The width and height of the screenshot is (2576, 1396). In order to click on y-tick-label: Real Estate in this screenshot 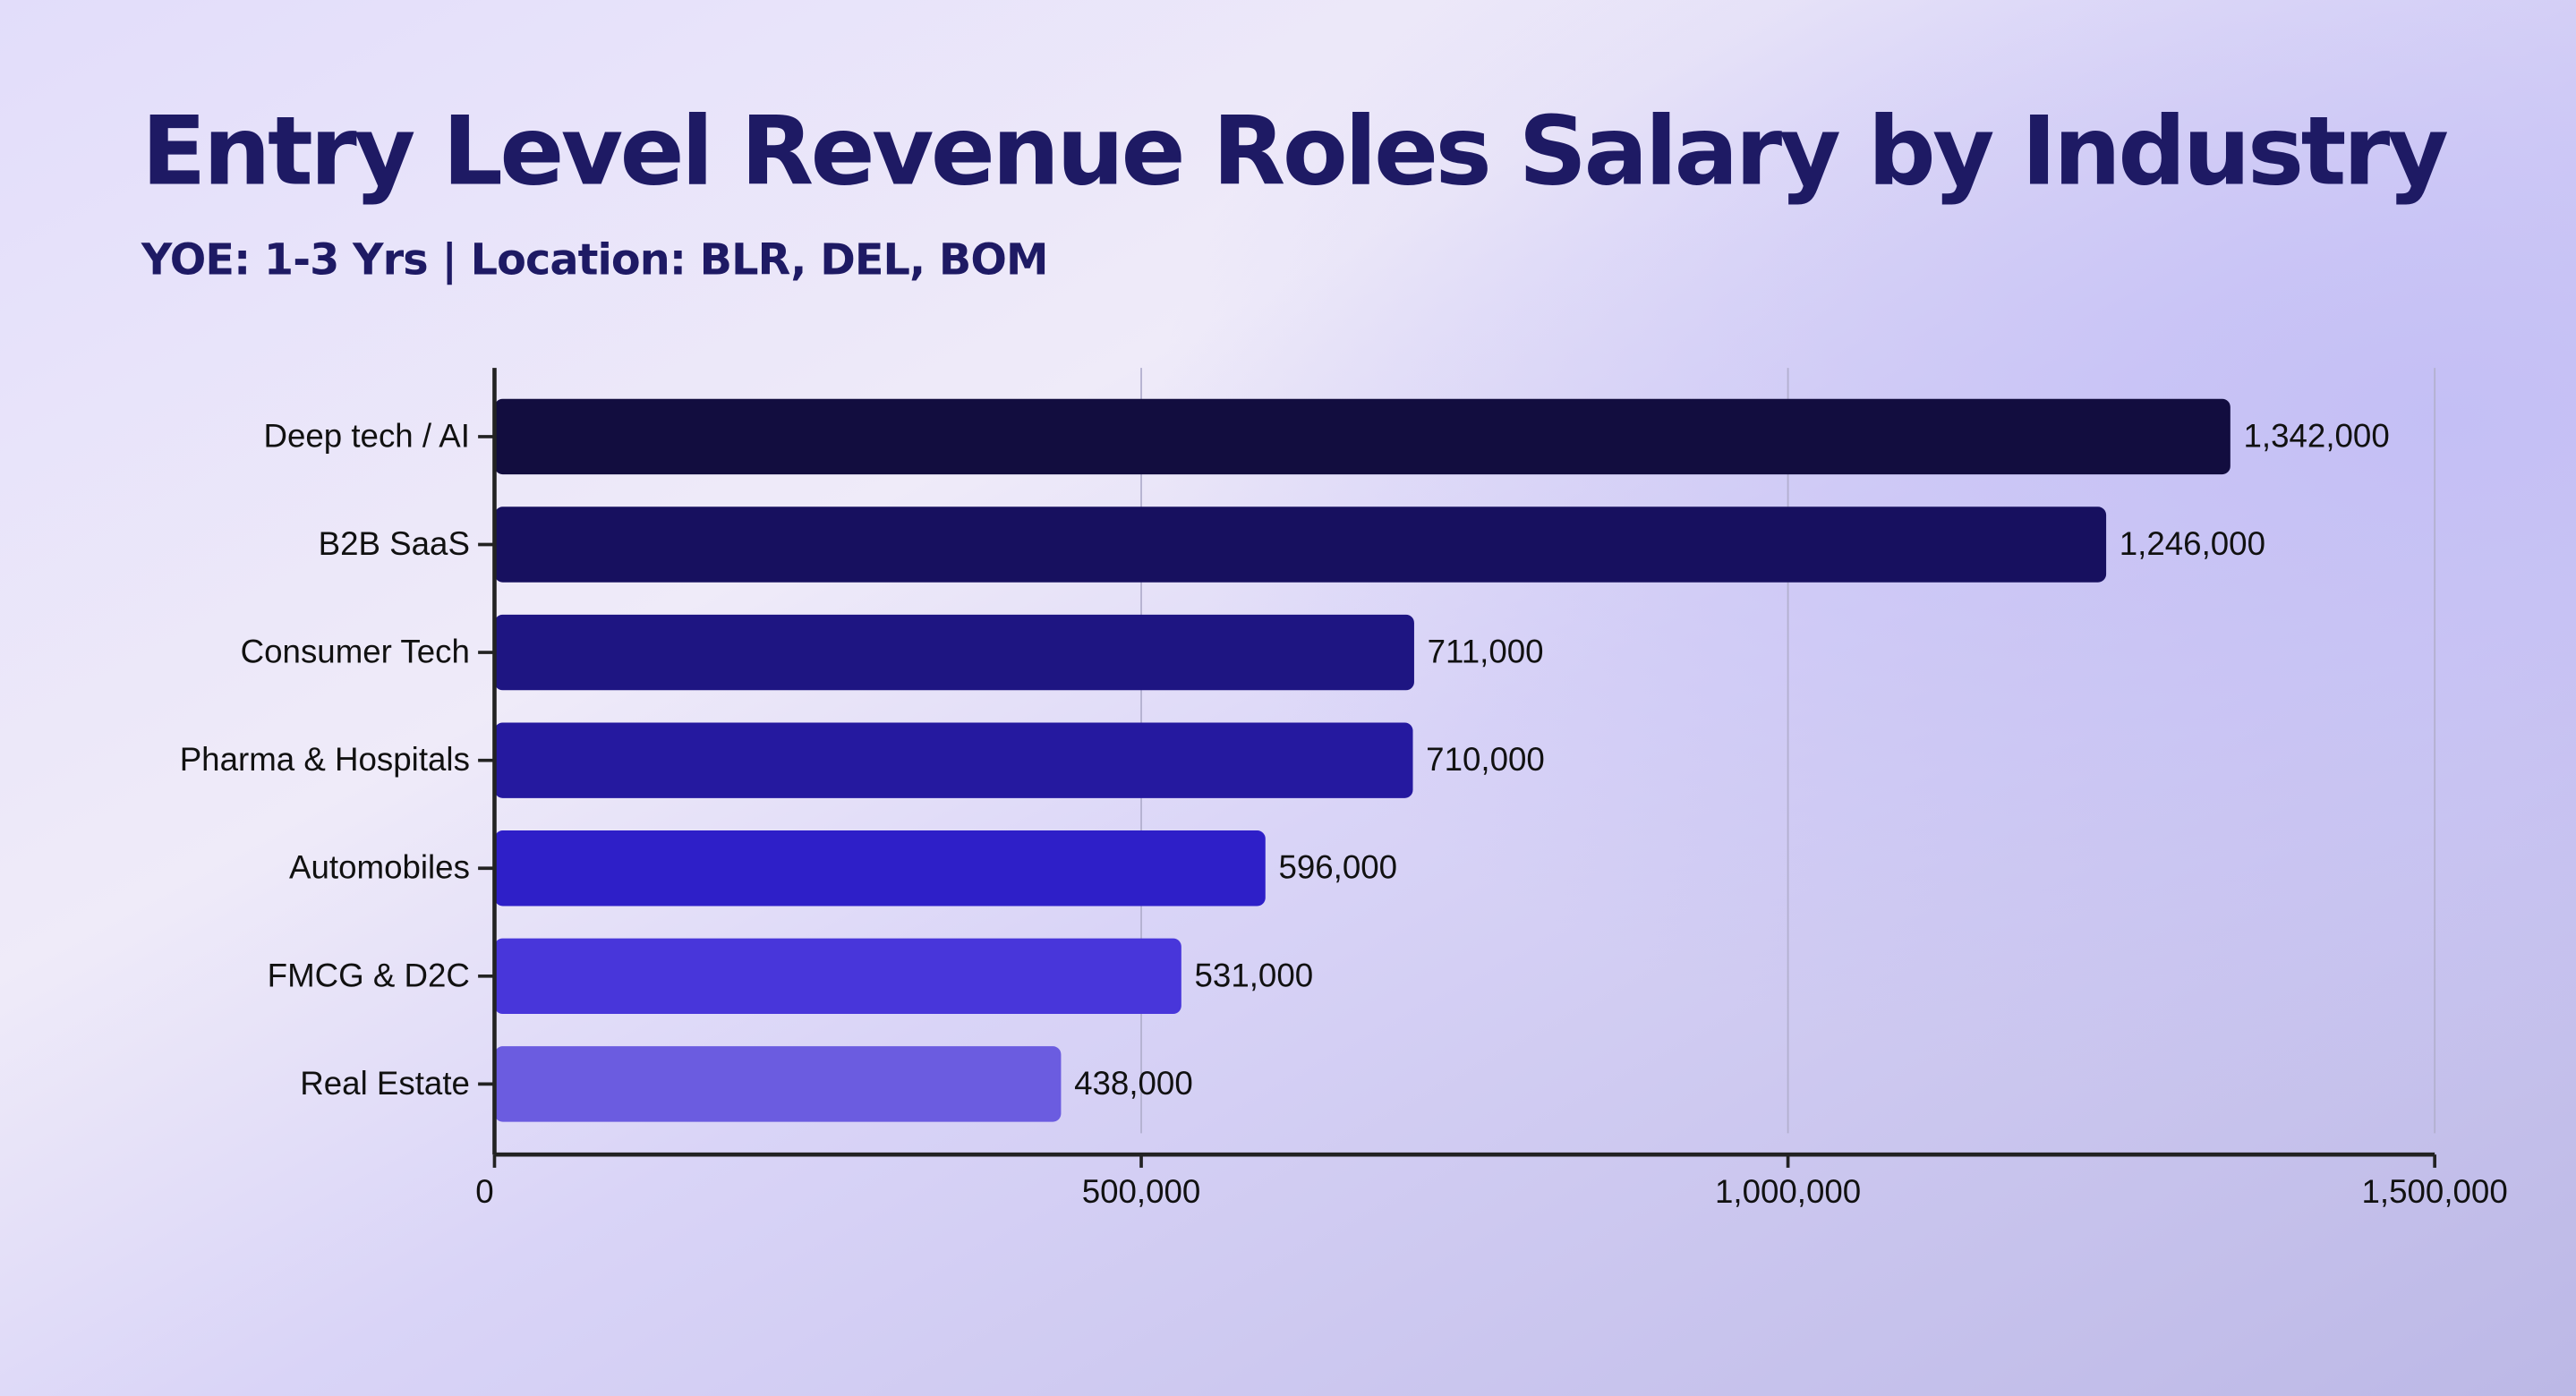, I will do `click(385, 1083)`.